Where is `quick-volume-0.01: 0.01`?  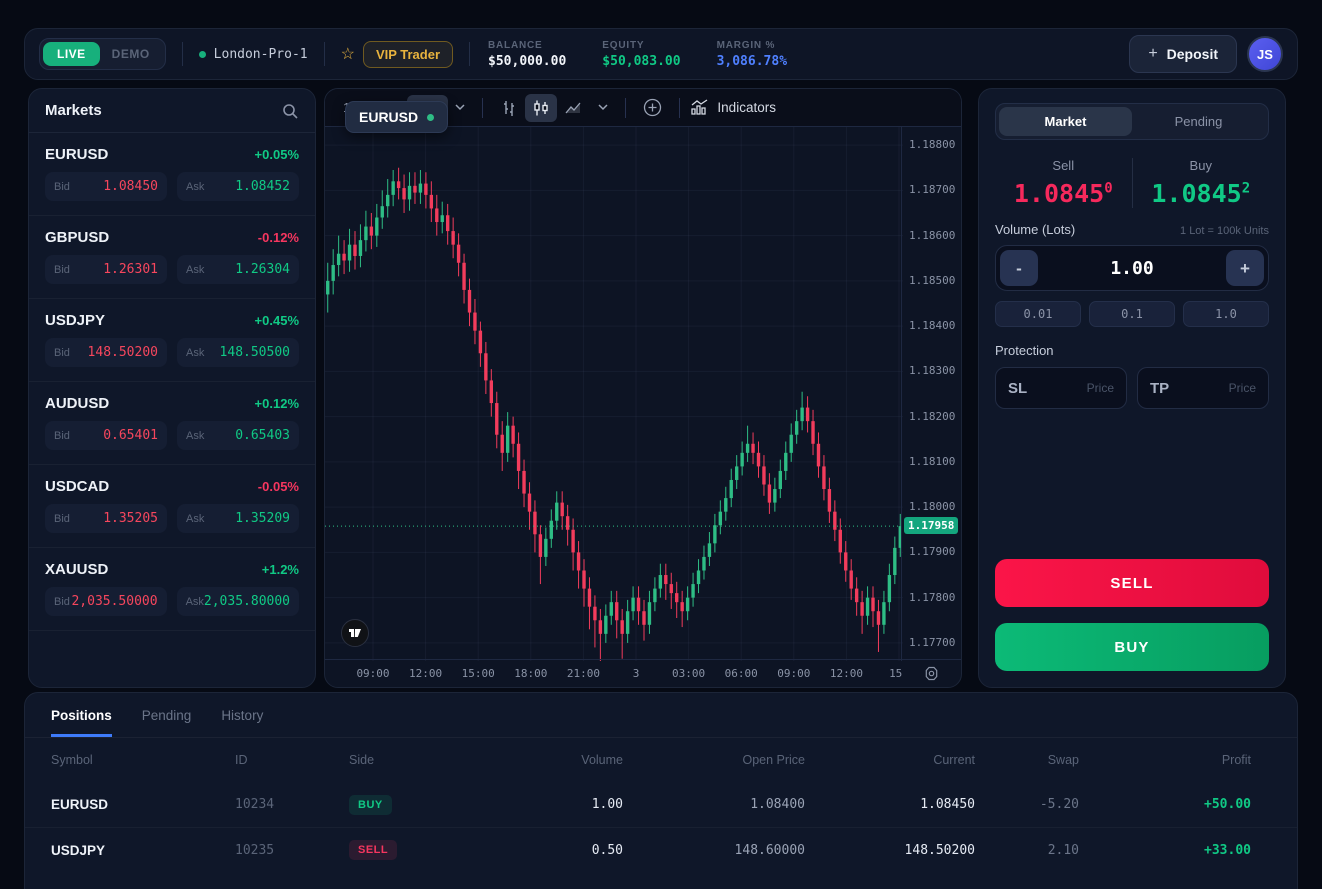
quick-volume-0.01: 0.01 is located at coordinates (1038, 314).